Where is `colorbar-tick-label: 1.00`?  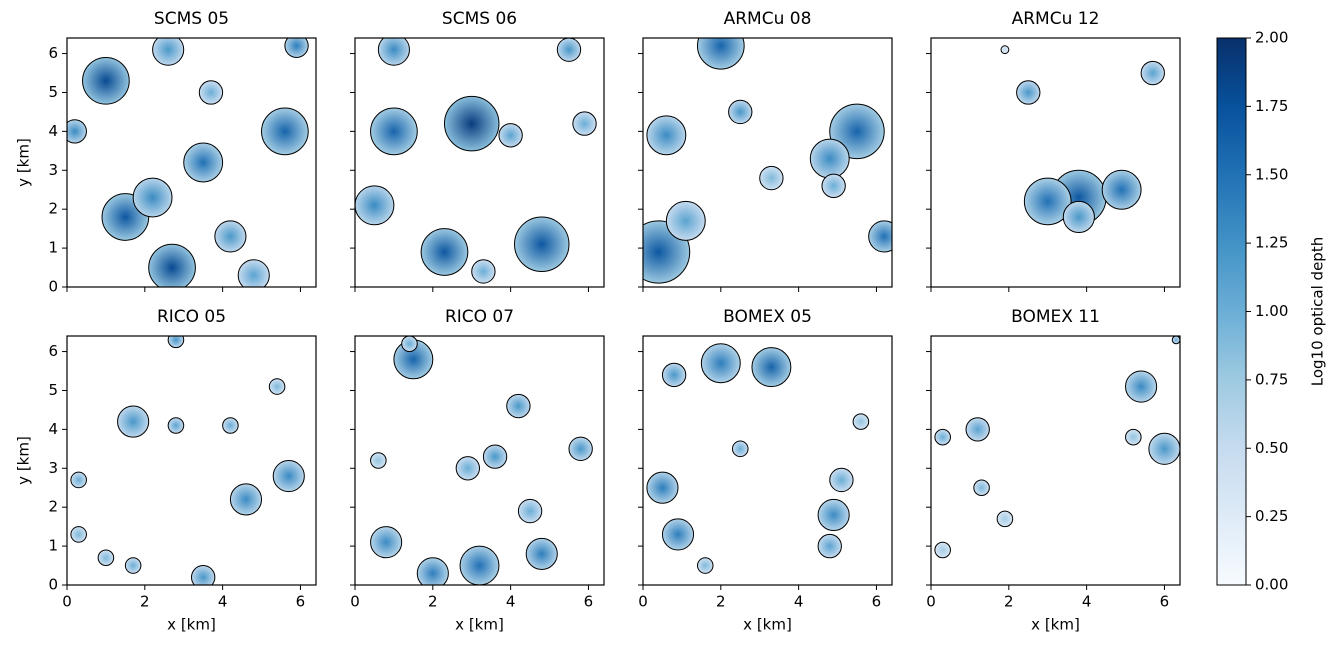
colorbar-tick-label: 1.00 is located at coordinates (1271, 311).